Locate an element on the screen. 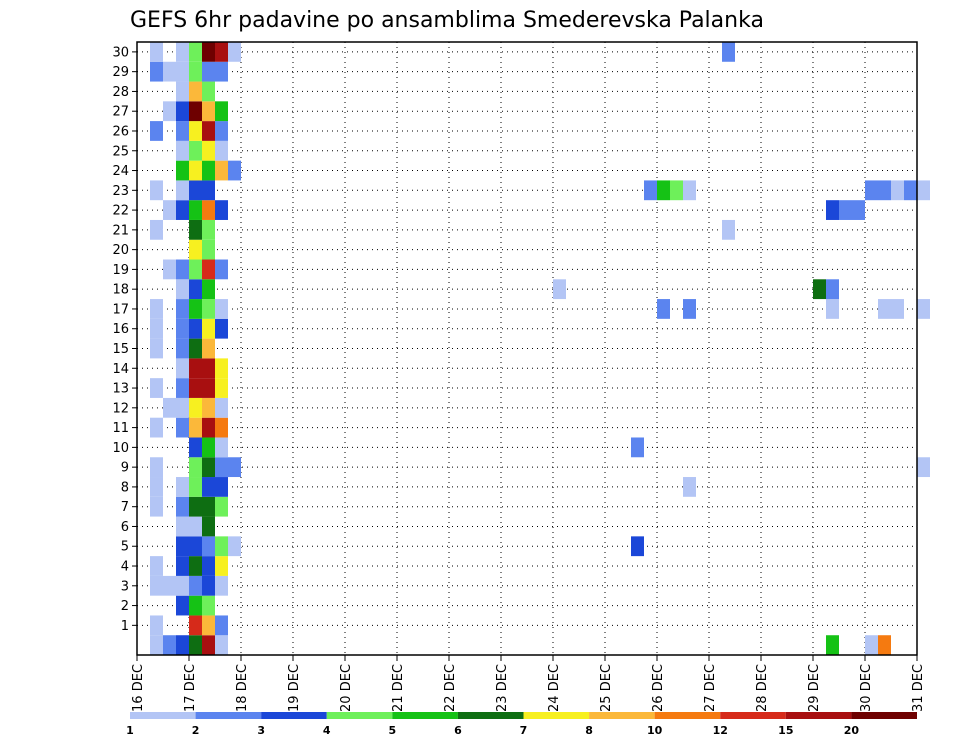 The image size is (960, 742). x-tick-label: 24 DEC is located at coordinates (554, 688).